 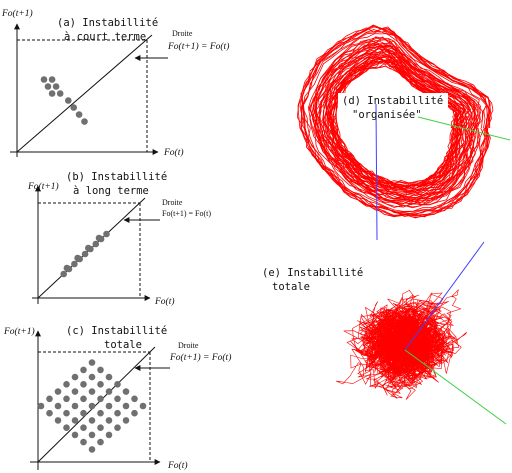 I want to click on panel-b-x-label: Fo(t), so click(x=164, y=301).